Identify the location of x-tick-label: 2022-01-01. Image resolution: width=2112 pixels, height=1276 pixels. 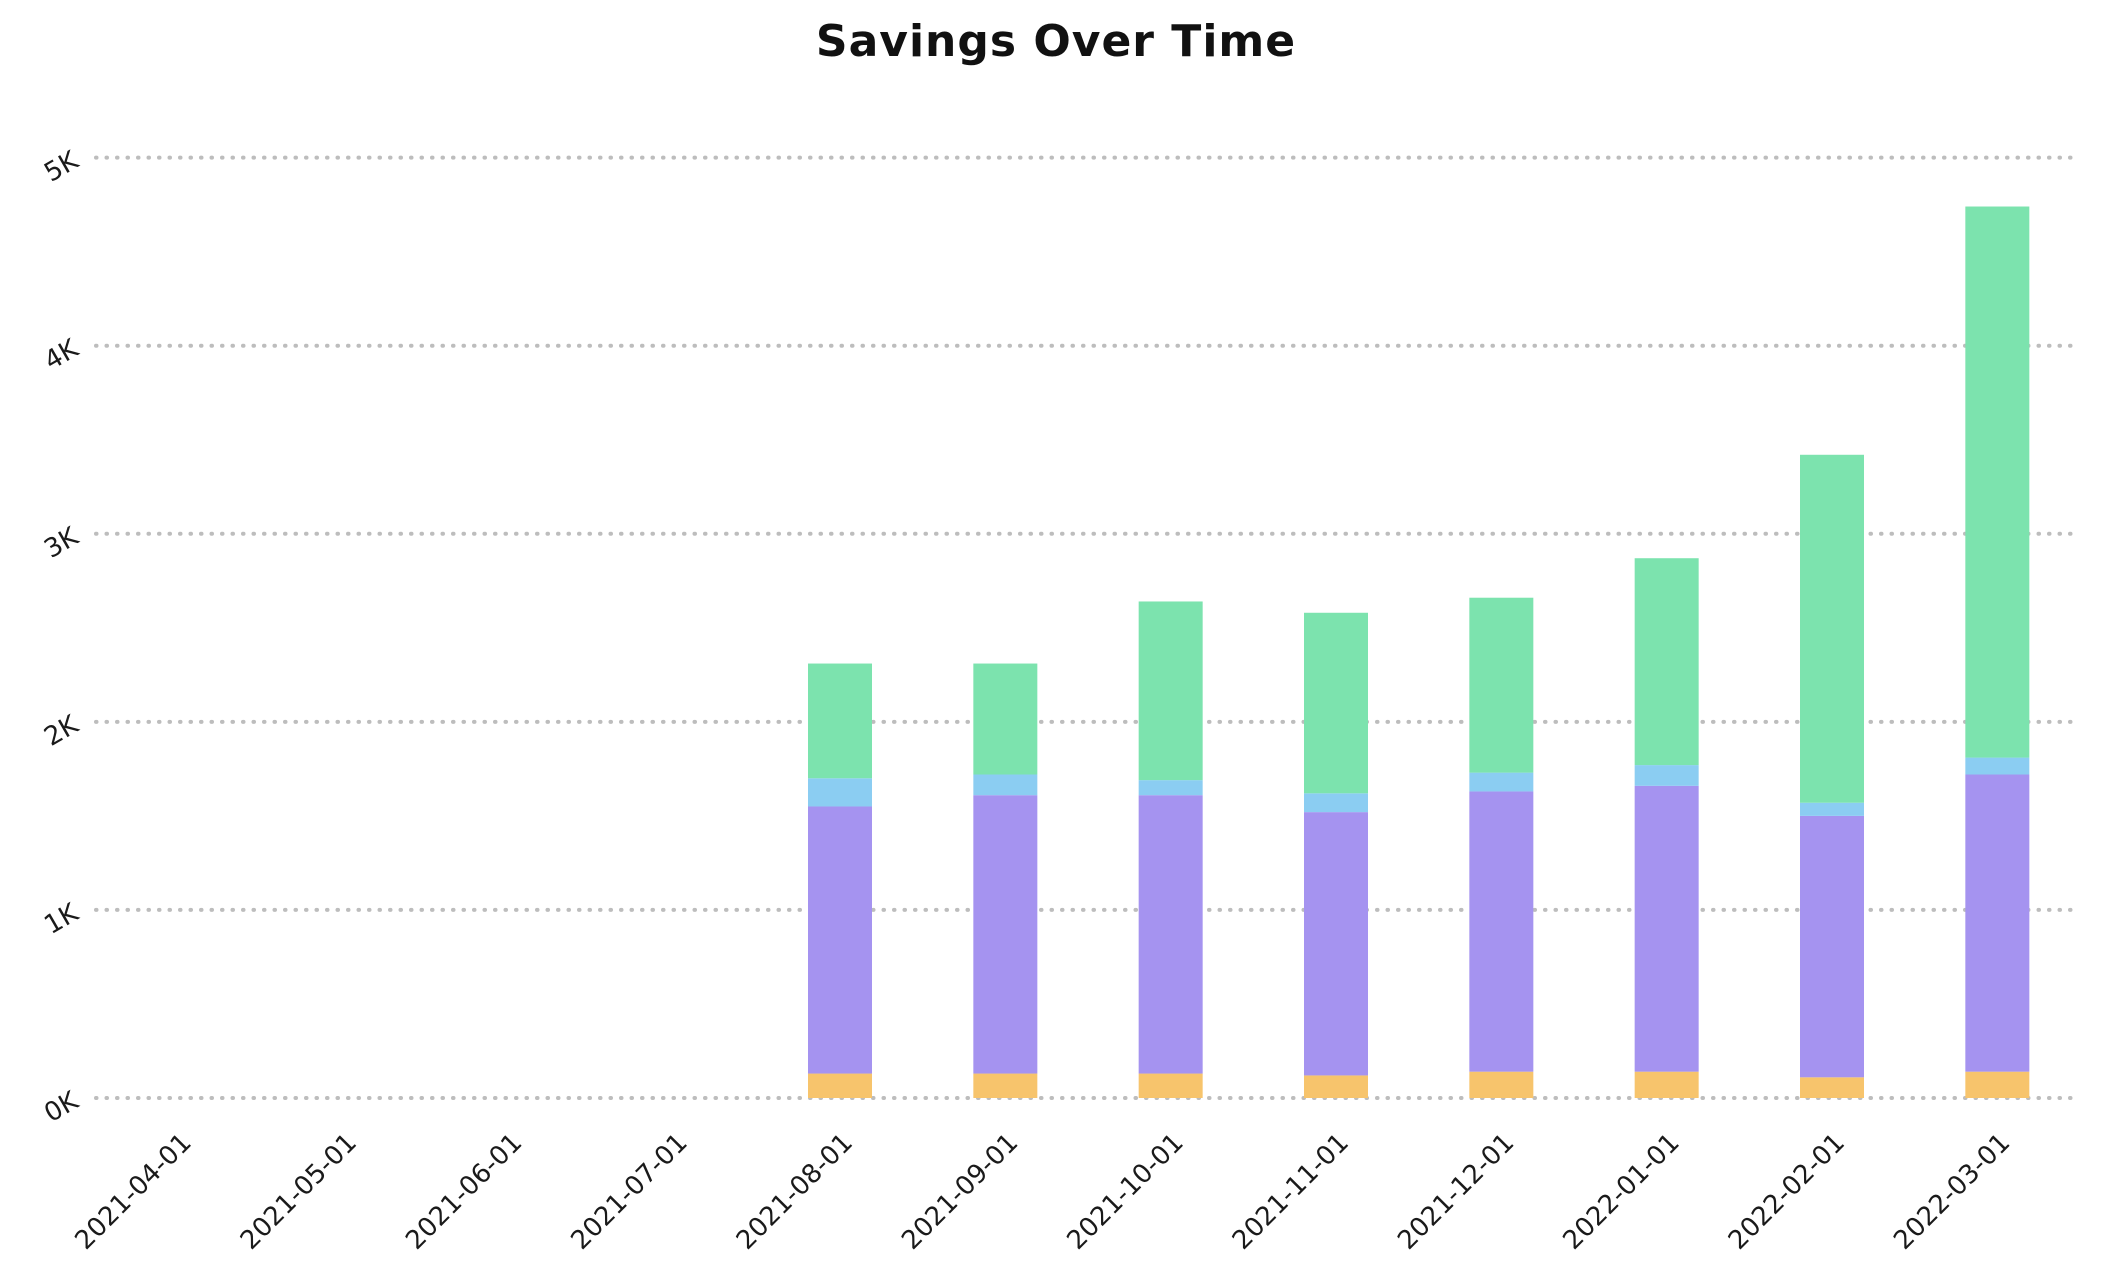
(1622, 1192).